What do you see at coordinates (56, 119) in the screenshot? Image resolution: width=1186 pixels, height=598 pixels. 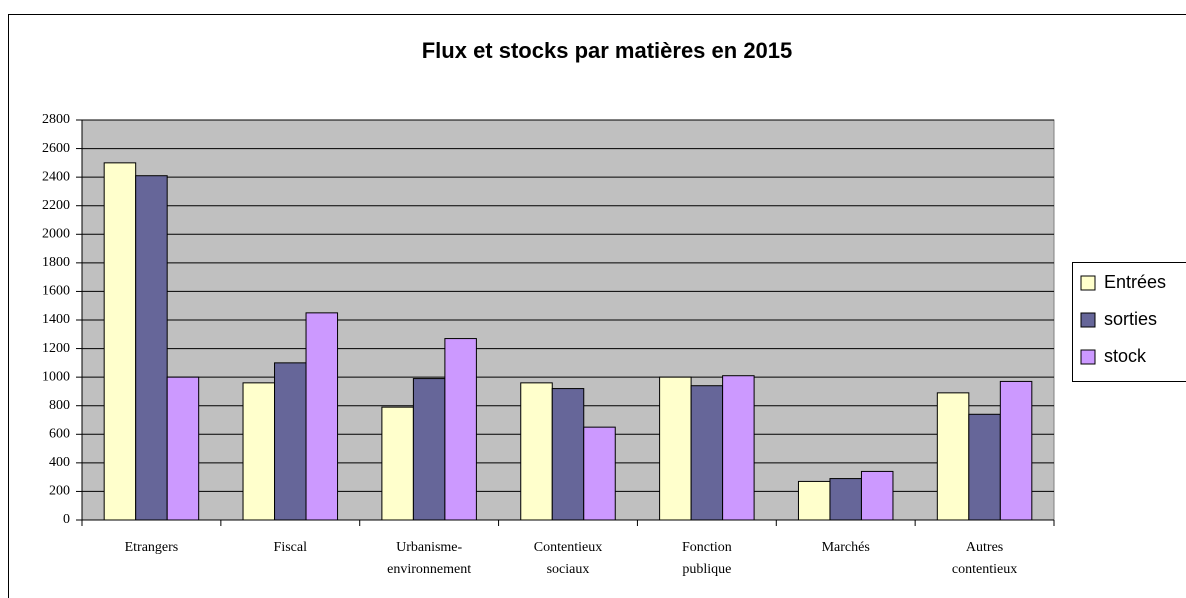 I see `y-tick-label: 2800` at bounding box center [56, 119].